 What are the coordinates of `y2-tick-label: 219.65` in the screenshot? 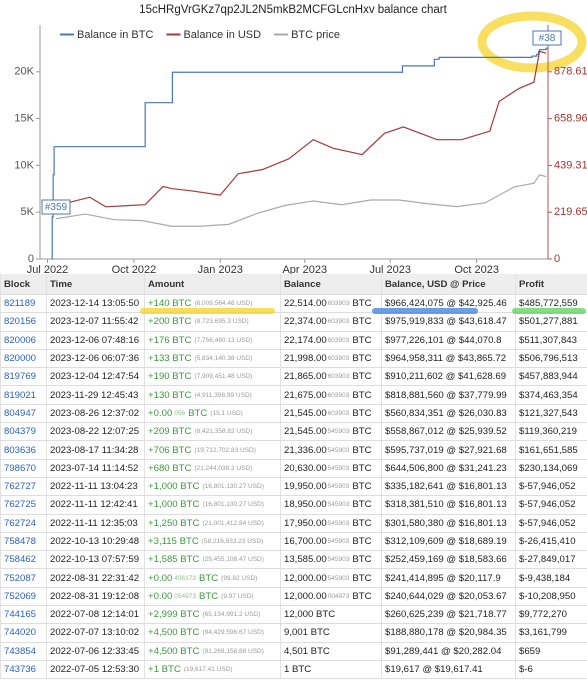 It's located at (570, 212).